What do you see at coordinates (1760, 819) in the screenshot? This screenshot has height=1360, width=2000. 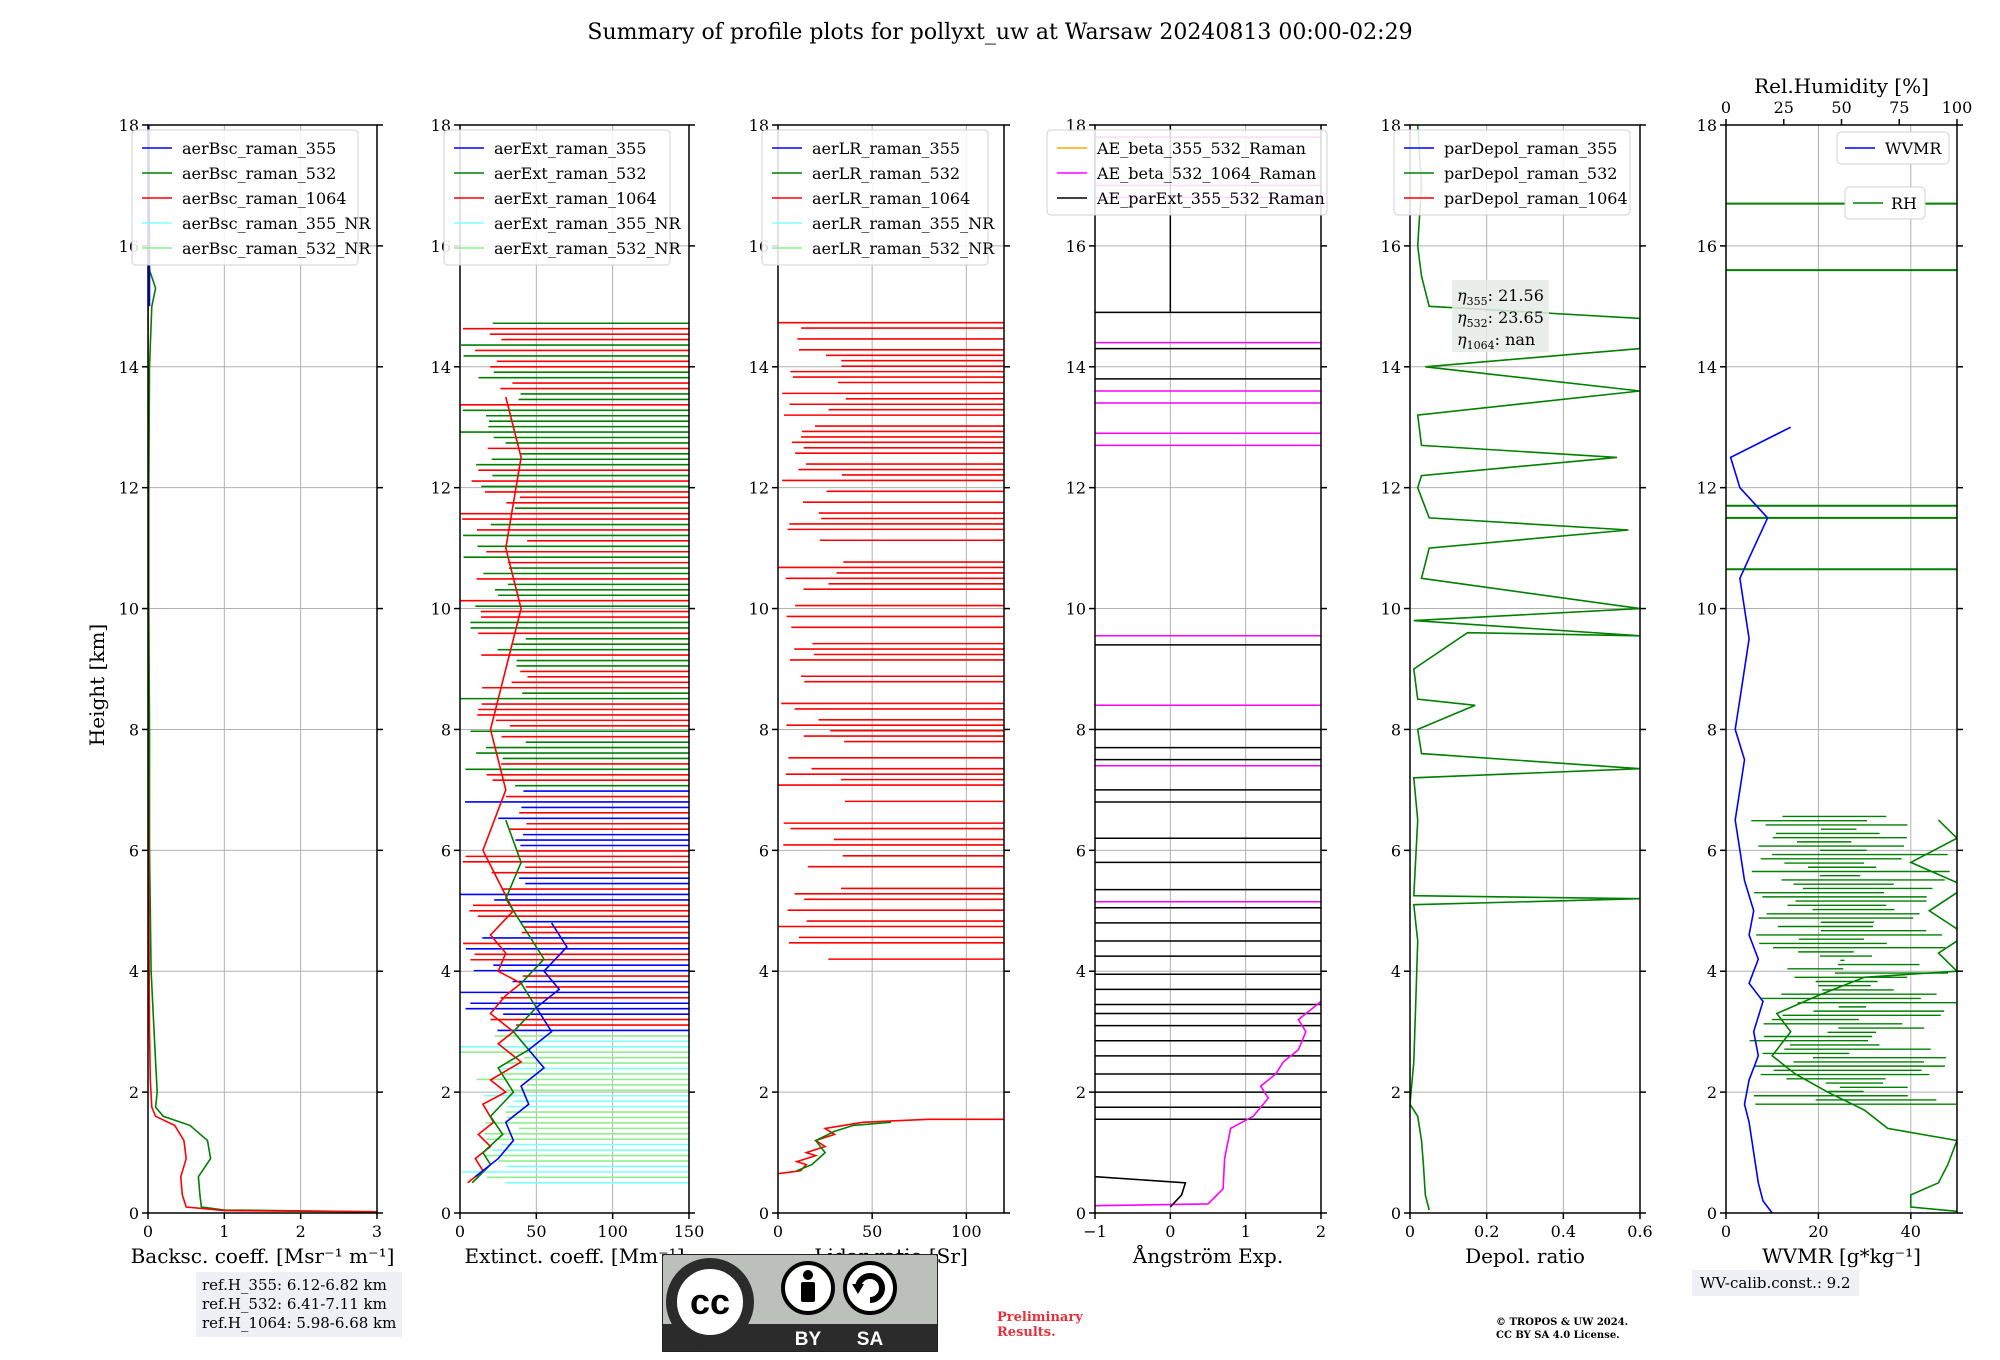 I see `series-line-WVMR` at bounding box center [1760, 819].